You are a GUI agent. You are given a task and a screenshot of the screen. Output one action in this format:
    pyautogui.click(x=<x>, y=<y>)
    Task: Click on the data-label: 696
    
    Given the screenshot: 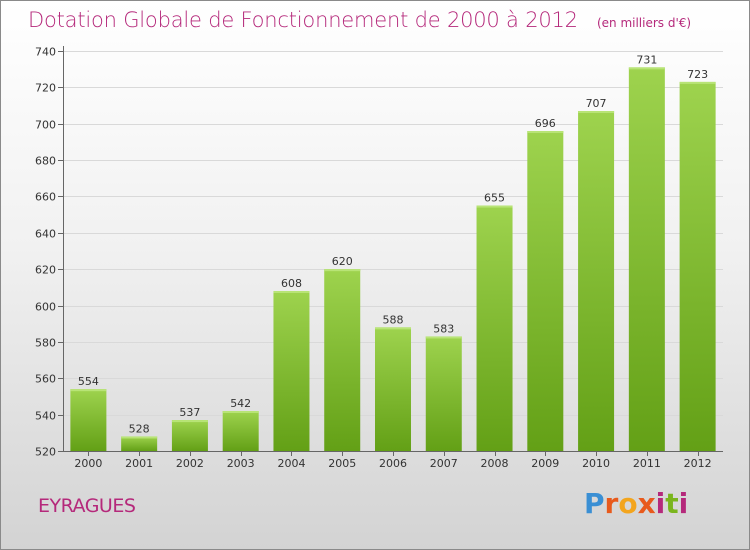 What is the action you would take?
    pyautogui.click(x=545, y=123)
    